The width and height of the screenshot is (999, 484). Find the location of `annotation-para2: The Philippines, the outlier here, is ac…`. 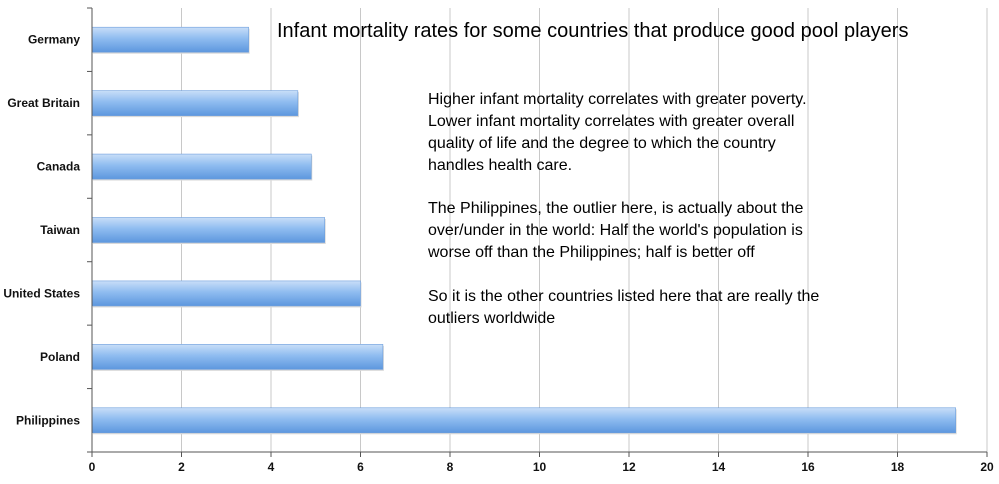

annotation-para2: The Philippines, the outlier here, is ac… is located at coordinates (648, 231).